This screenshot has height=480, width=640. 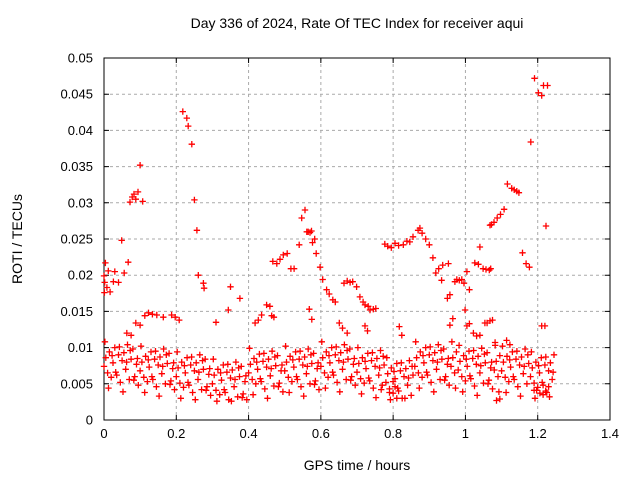 What do you see at coordinates (465, 433) in the screenshot?
I see `x-tick-label: 1` at bounding box center [465, 433].